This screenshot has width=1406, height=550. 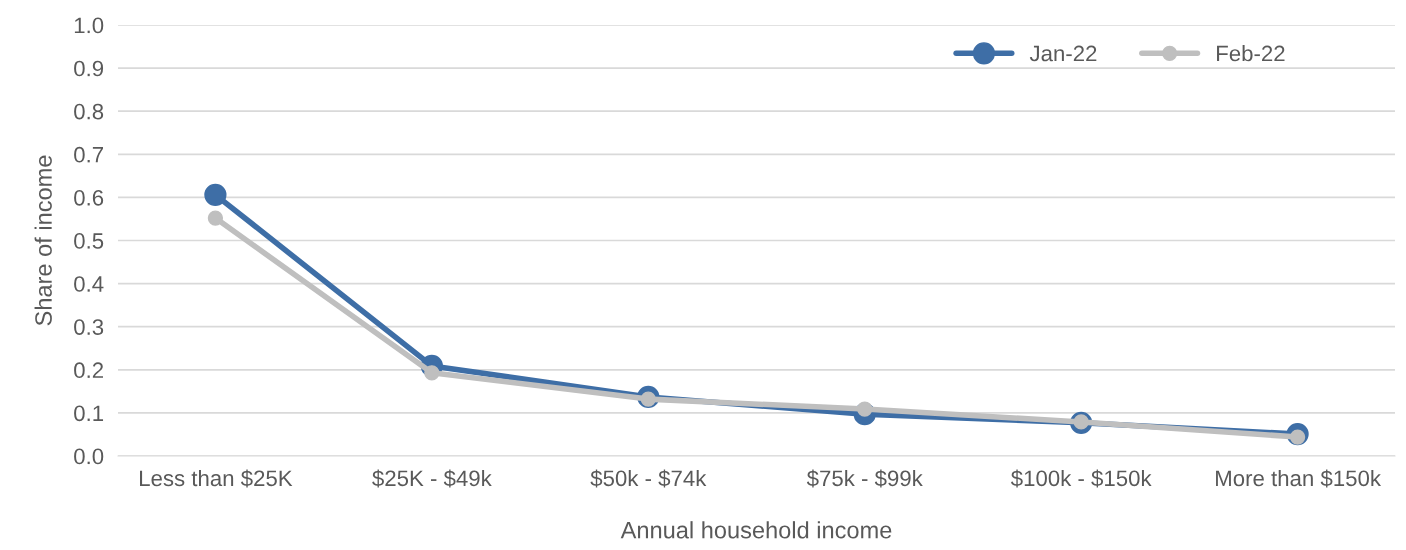 What do you see at coordinates (864, 478) in the screenshot?
I see `x-tick-label: $75k - $99k` at bounding box center [864, 478].